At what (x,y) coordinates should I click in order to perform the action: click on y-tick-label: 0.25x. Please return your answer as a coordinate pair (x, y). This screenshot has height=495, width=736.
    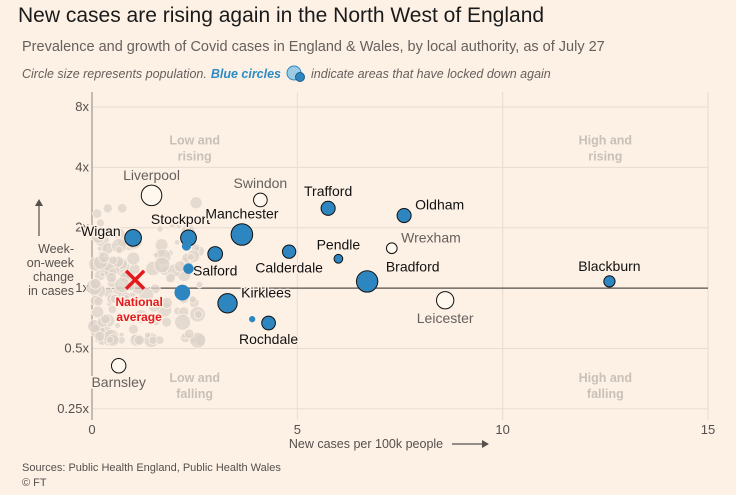
    Looking at the image, I should click on (73, 408).